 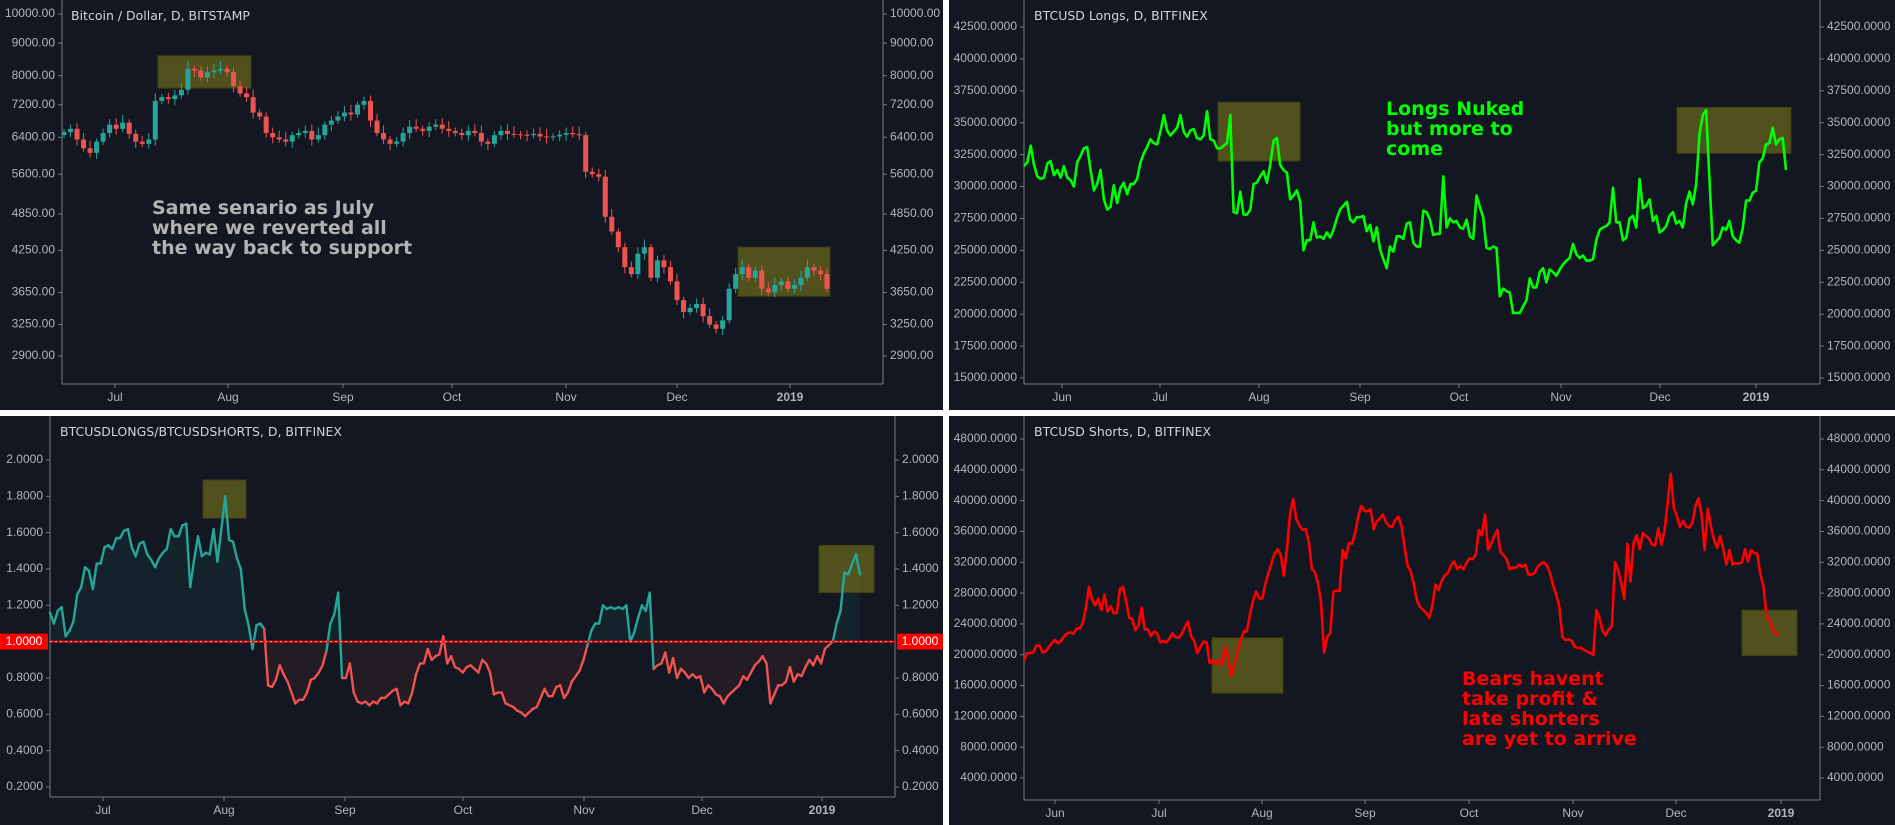 What do you see at coordinates (920, 496) in the screenshot?
I see `y-tick-label-right: 1.8000` at bounding box center [920, 496].